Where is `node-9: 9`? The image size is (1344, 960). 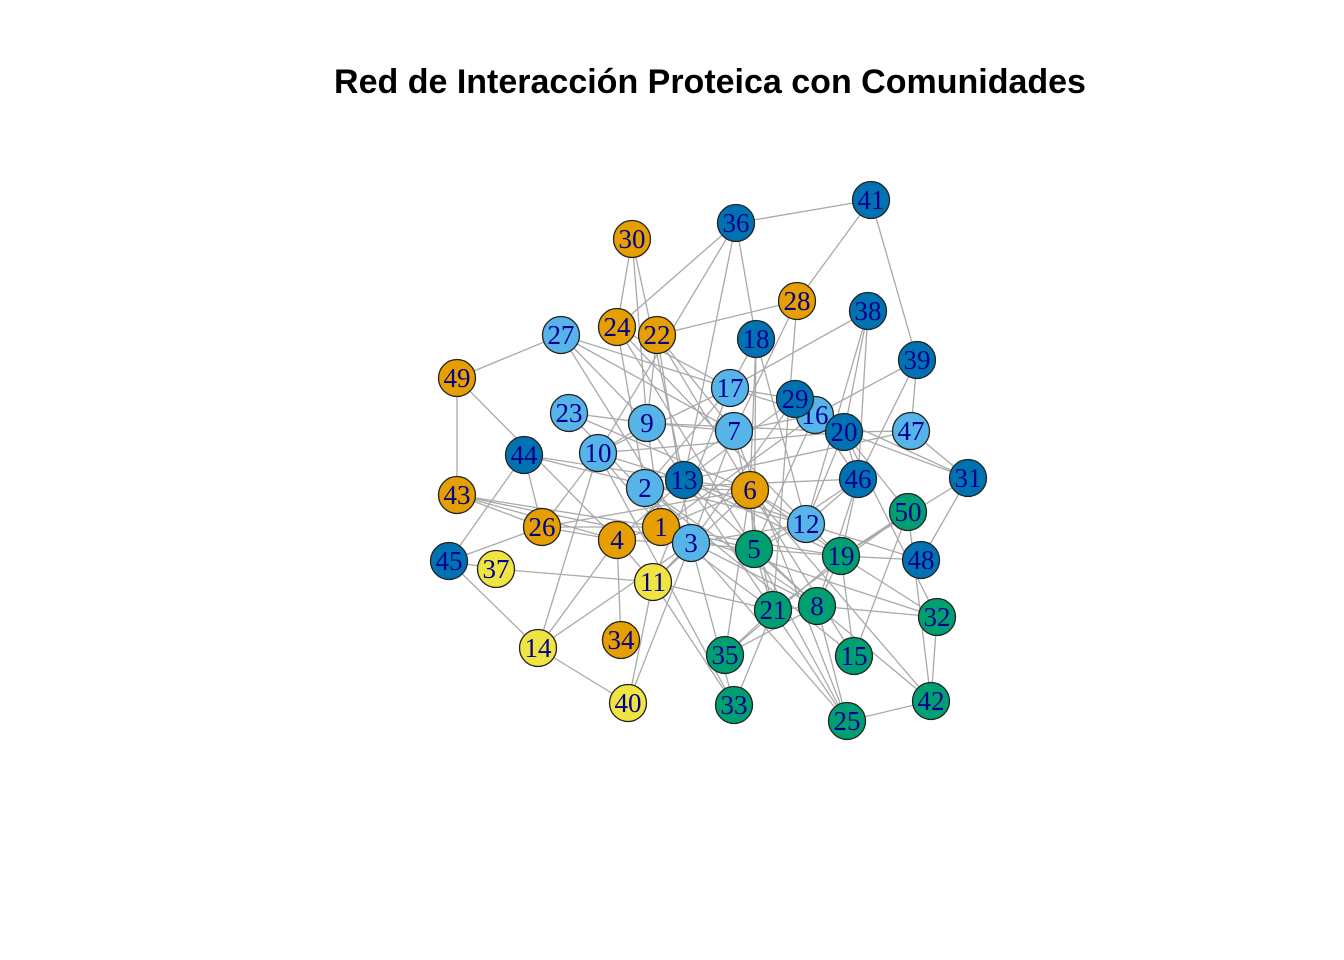 node-9: 9 is located at coordinates (647, 423).